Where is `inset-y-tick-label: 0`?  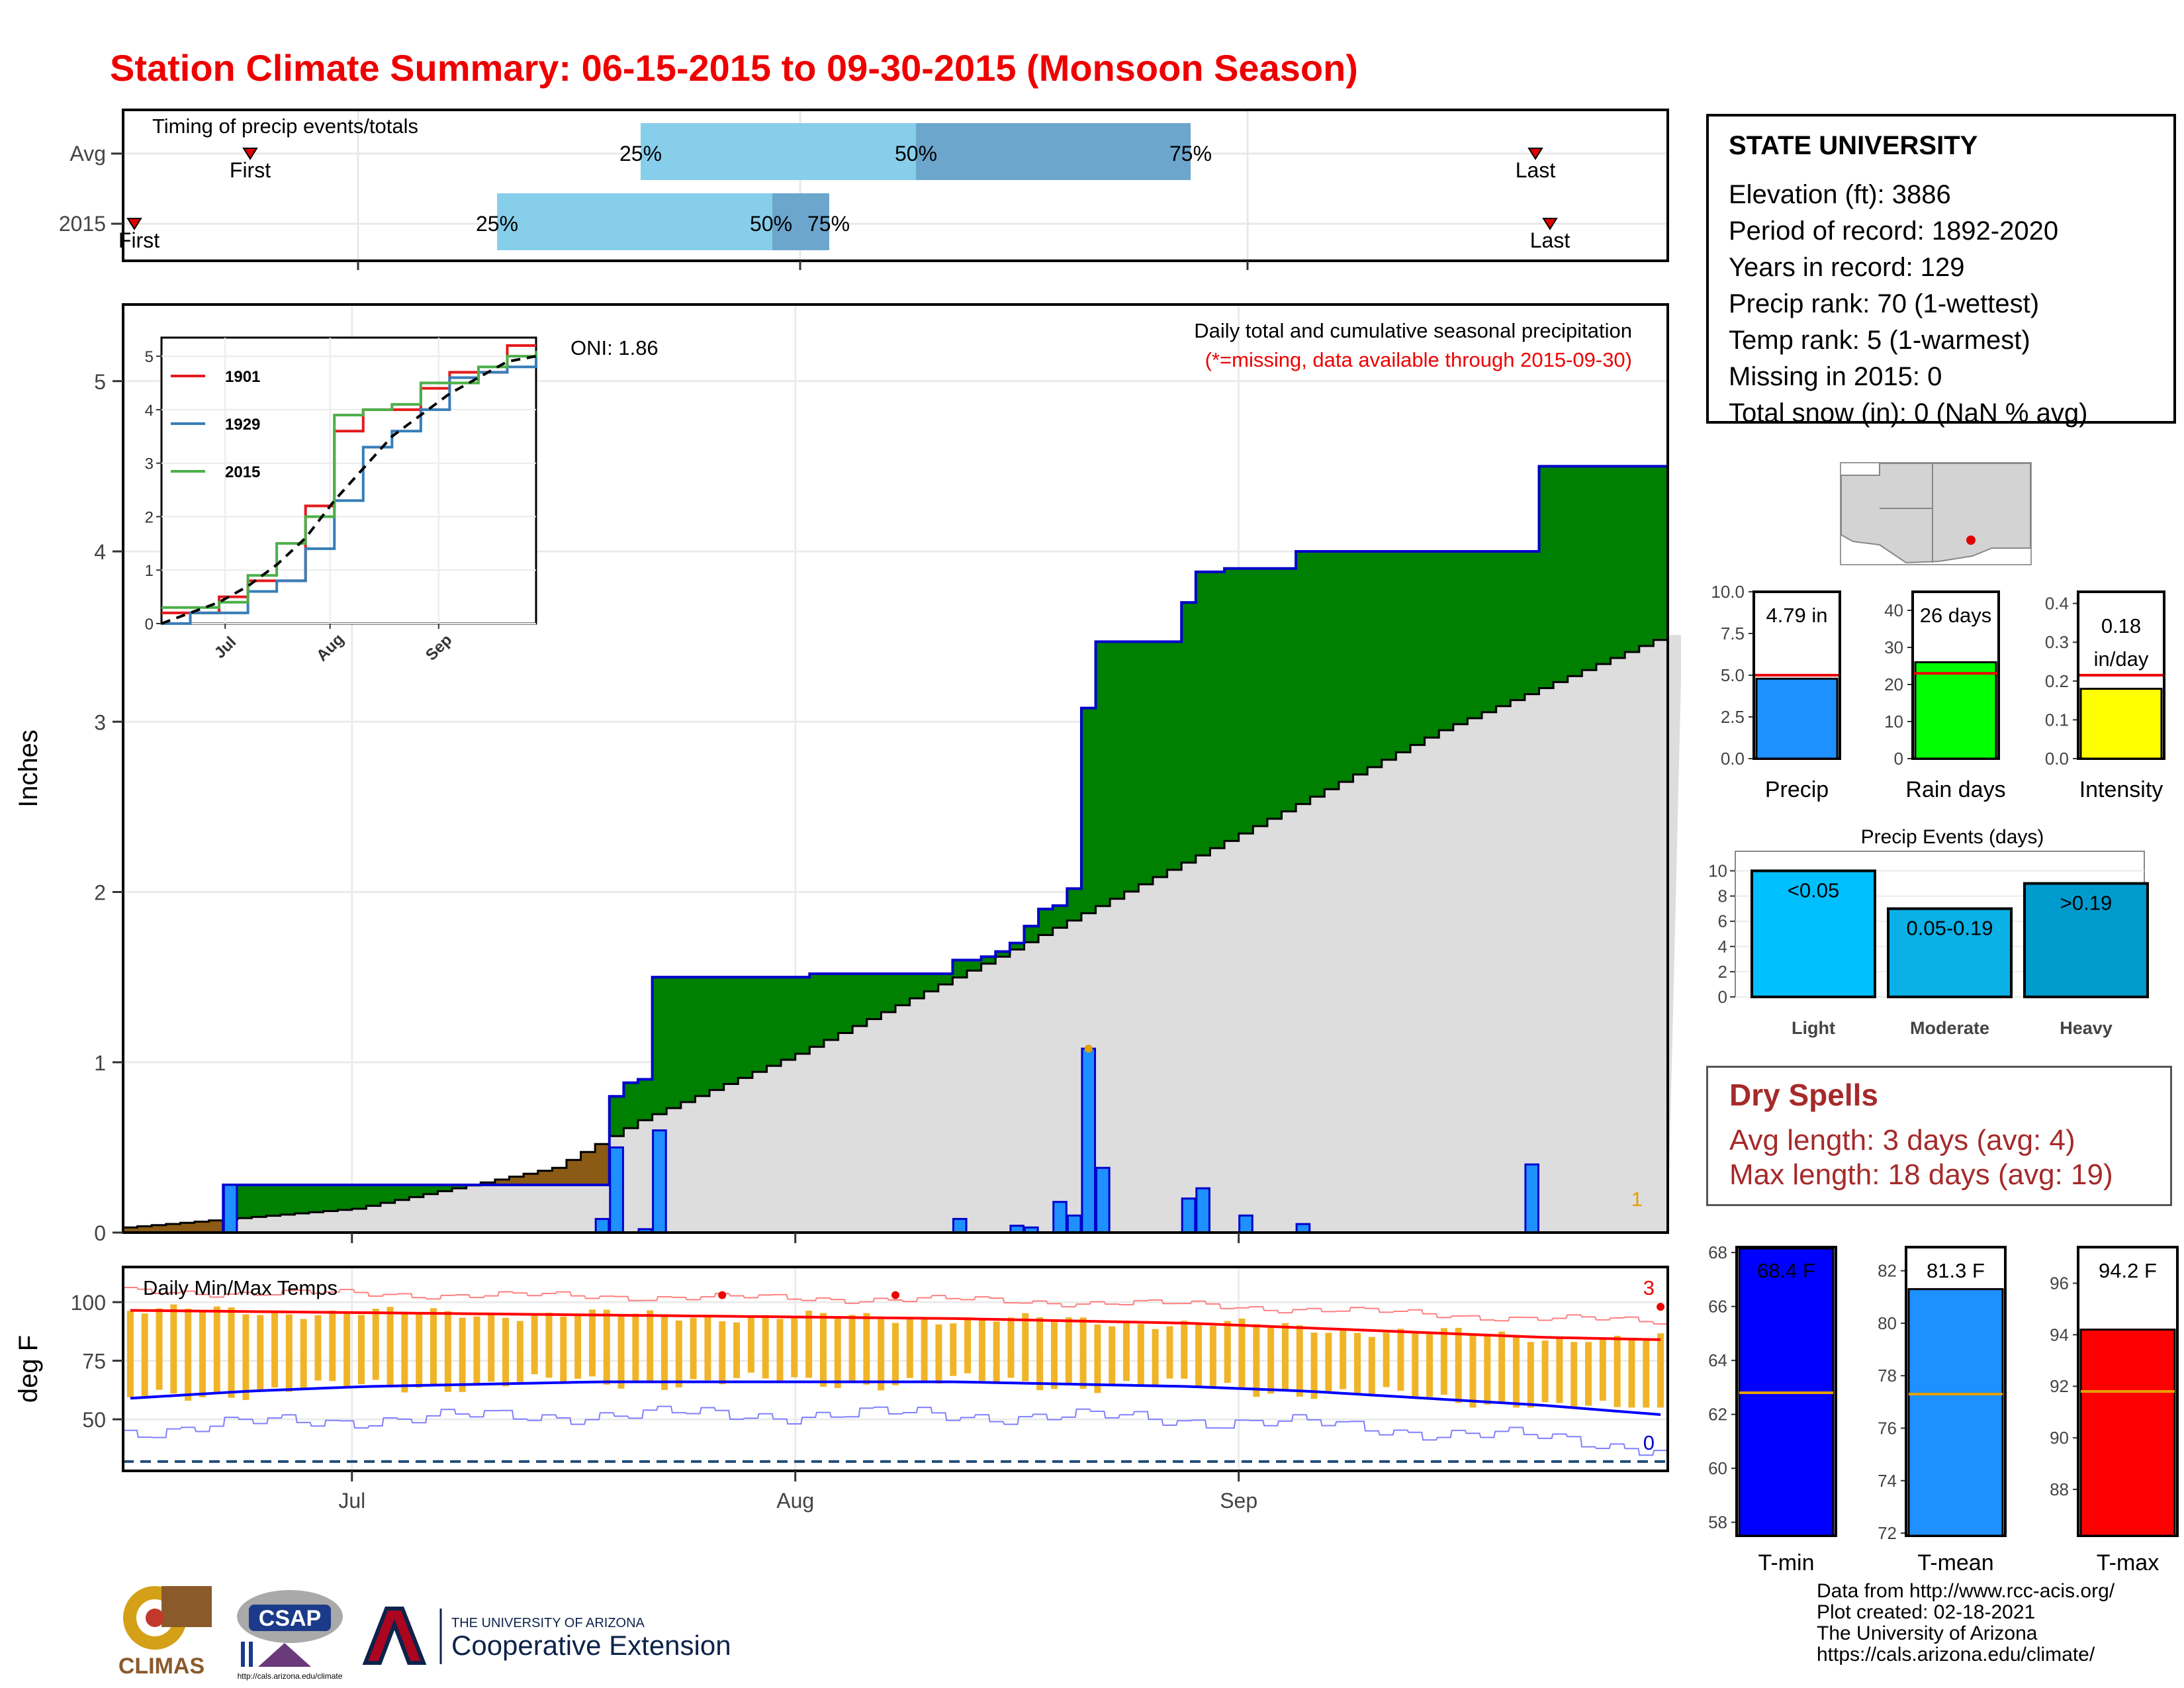
inset-y-tick-label: 0 is located at coordinates (149, 624).